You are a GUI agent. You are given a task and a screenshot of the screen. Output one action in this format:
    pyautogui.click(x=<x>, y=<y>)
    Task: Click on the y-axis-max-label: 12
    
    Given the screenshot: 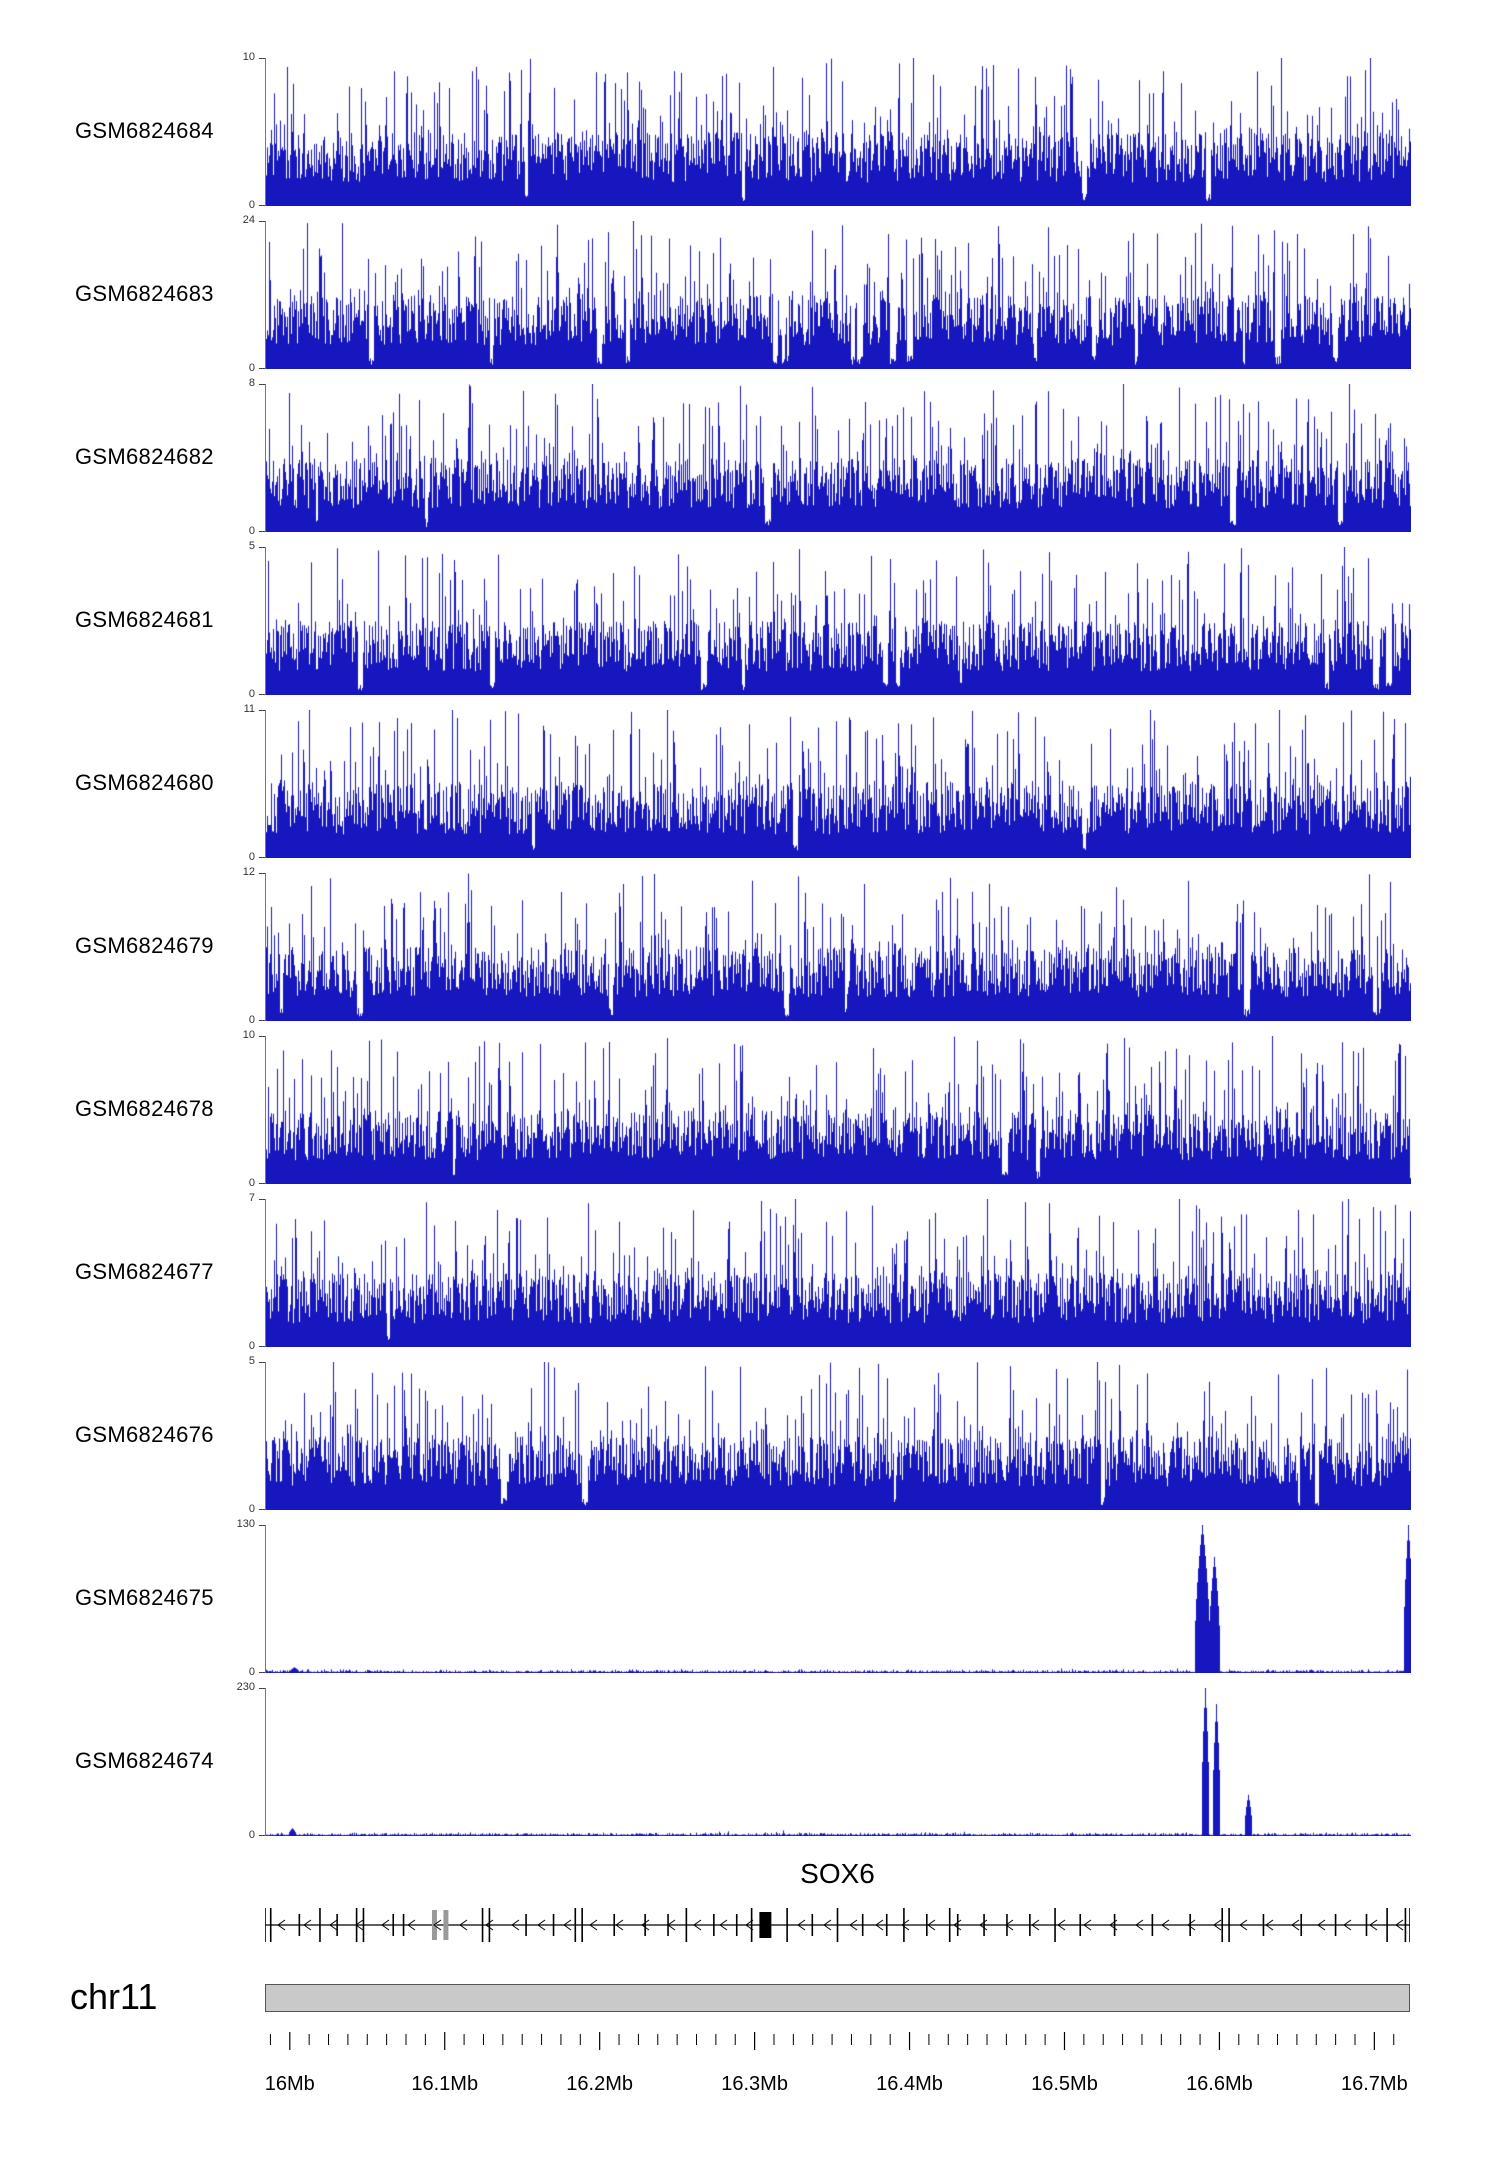 What is the action you would take?
    pyautogui.click(x=248, y=872)
    